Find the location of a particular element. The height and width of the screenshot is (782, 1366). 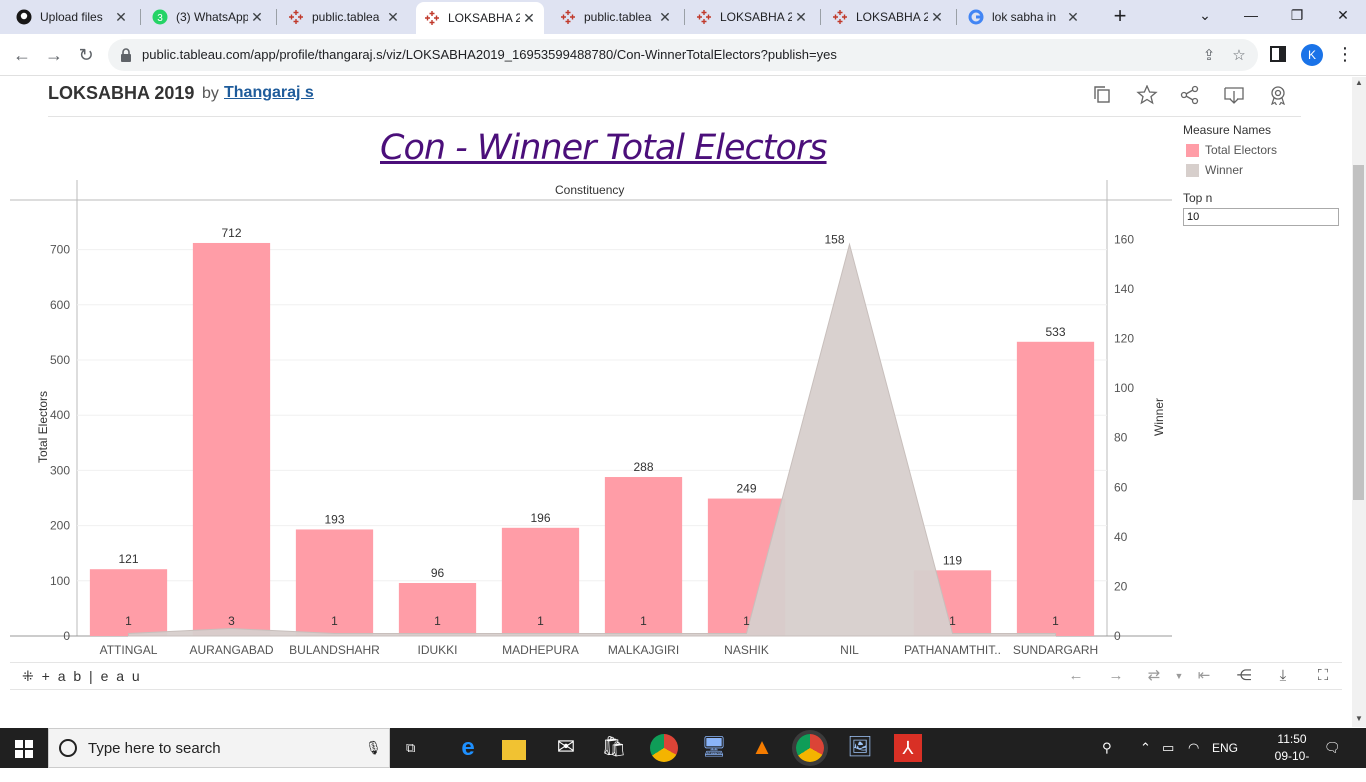

tray-chevron-icon: ⌃ is located at coordinates (1145, 747).